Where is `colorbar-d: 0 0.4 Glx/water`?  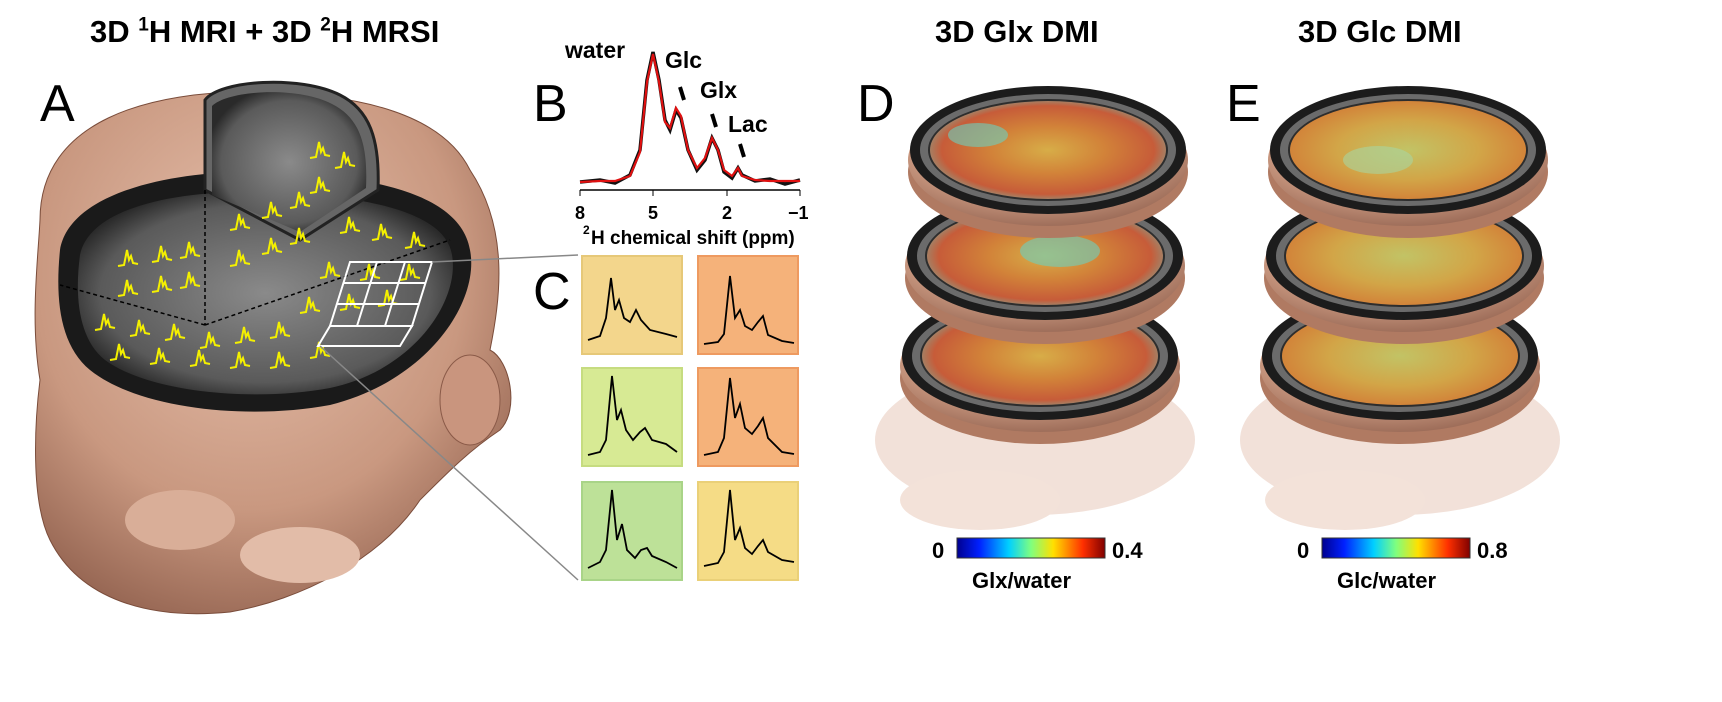 colorbar-d: 0 0.4 Glx/water is located at coordinates (1037, 565).